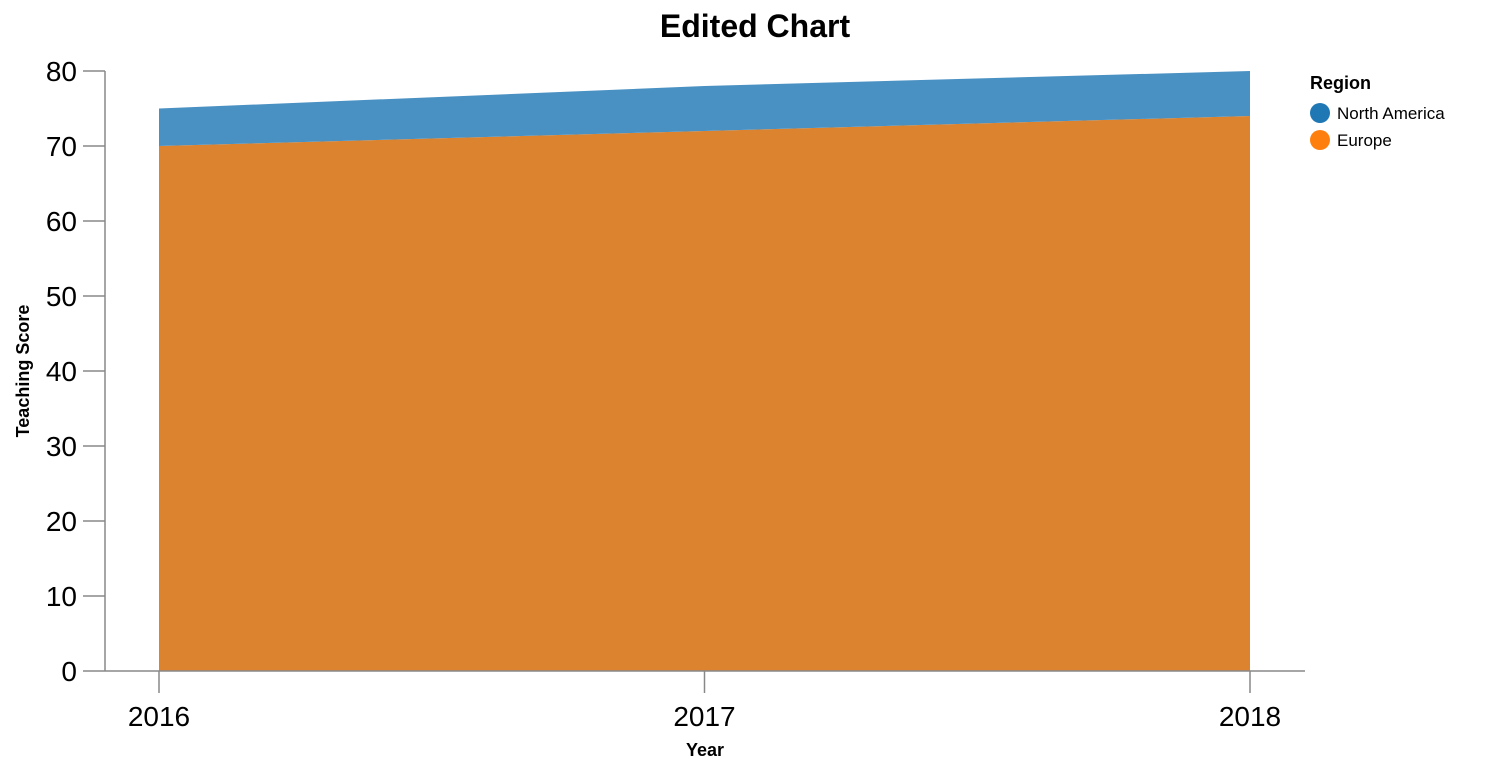 The height and width of the screenshot is (770, 1510). What do you see at coordinates (1340, 83) in the screenshot?
I see `legend-title: Region` at bounding box center [1340, 83].